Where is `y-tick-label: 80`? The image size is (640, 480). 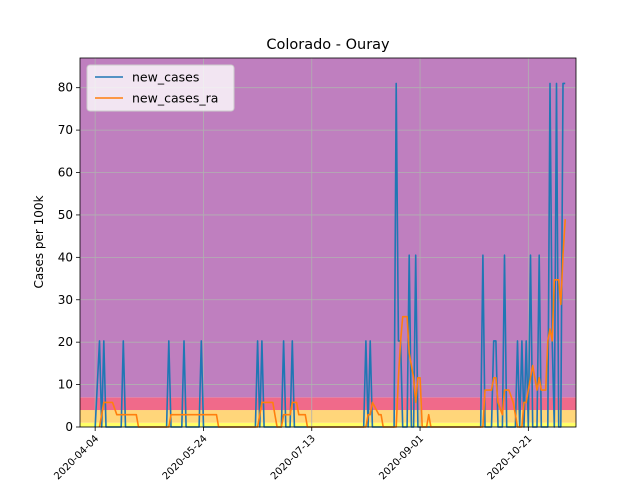 y-tick-label: 80 is located at coordinates (65, 88).